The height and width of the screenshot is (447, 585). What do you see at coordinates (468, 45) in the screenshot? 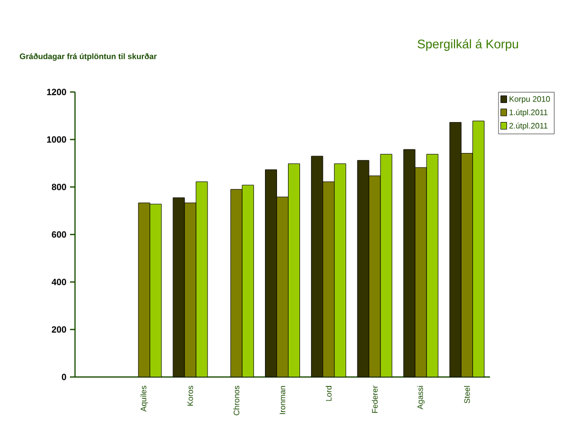
I see `chart-title: Spergilkál á Korpu` at bounding box center [468, 45].